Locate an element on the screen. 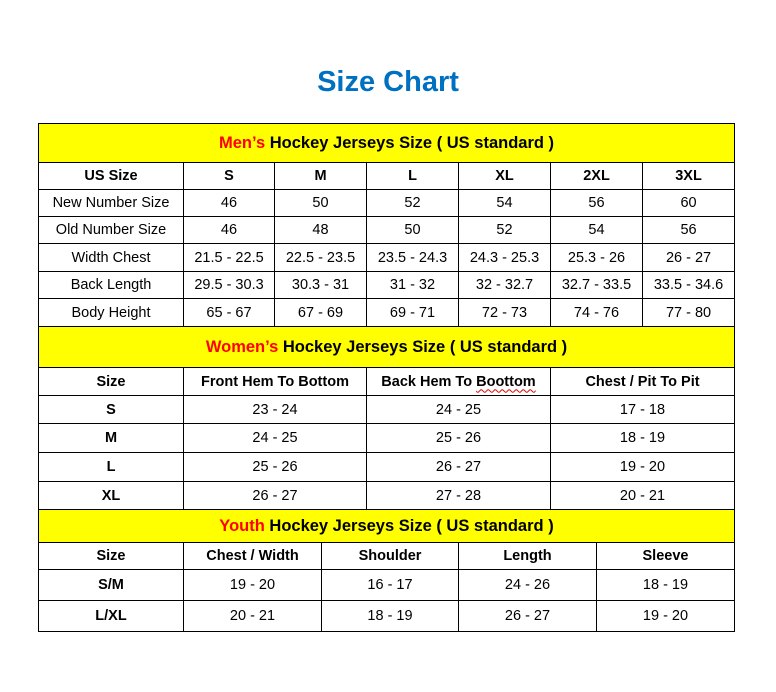 Image resolution: width=776 pixels, height=692 pixels. column-header-label: Back Hem To Boottom is located at coordinates (458, 381).